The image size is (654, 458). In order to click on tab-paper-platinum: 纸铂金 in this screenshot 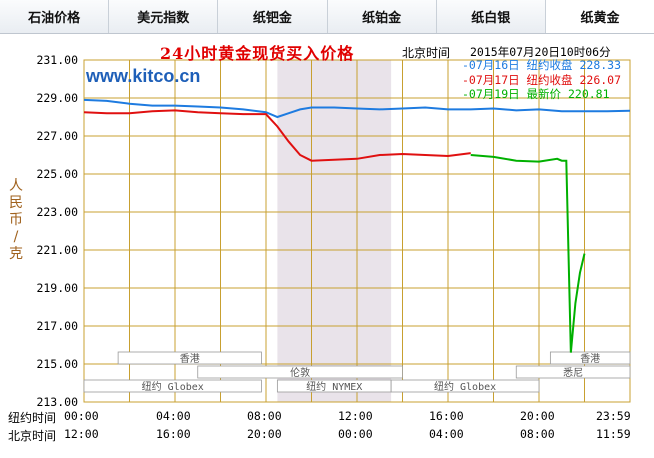, I will do `click(382, 16)`.